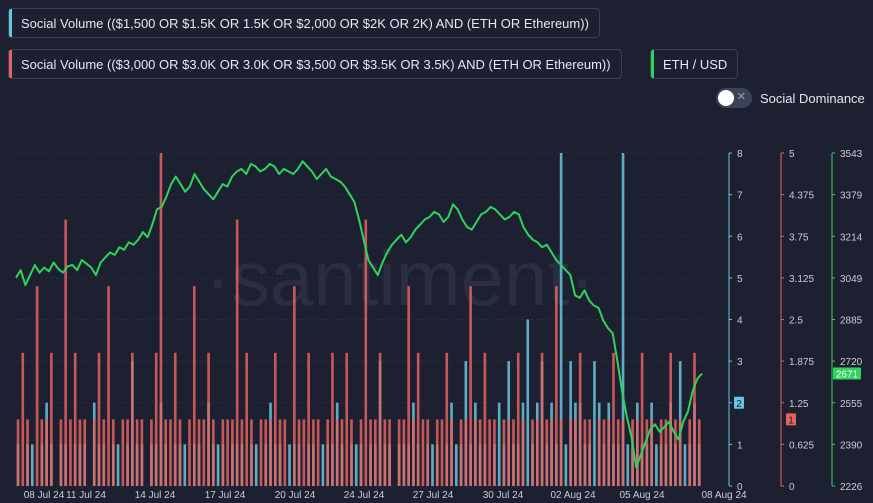 The width and height of the screenshot is (873, 503). What do you see at coordinates (801, 279) in the screenshot?
I see `axis-tick-label: 3.125` at bounding box center [801, 279].